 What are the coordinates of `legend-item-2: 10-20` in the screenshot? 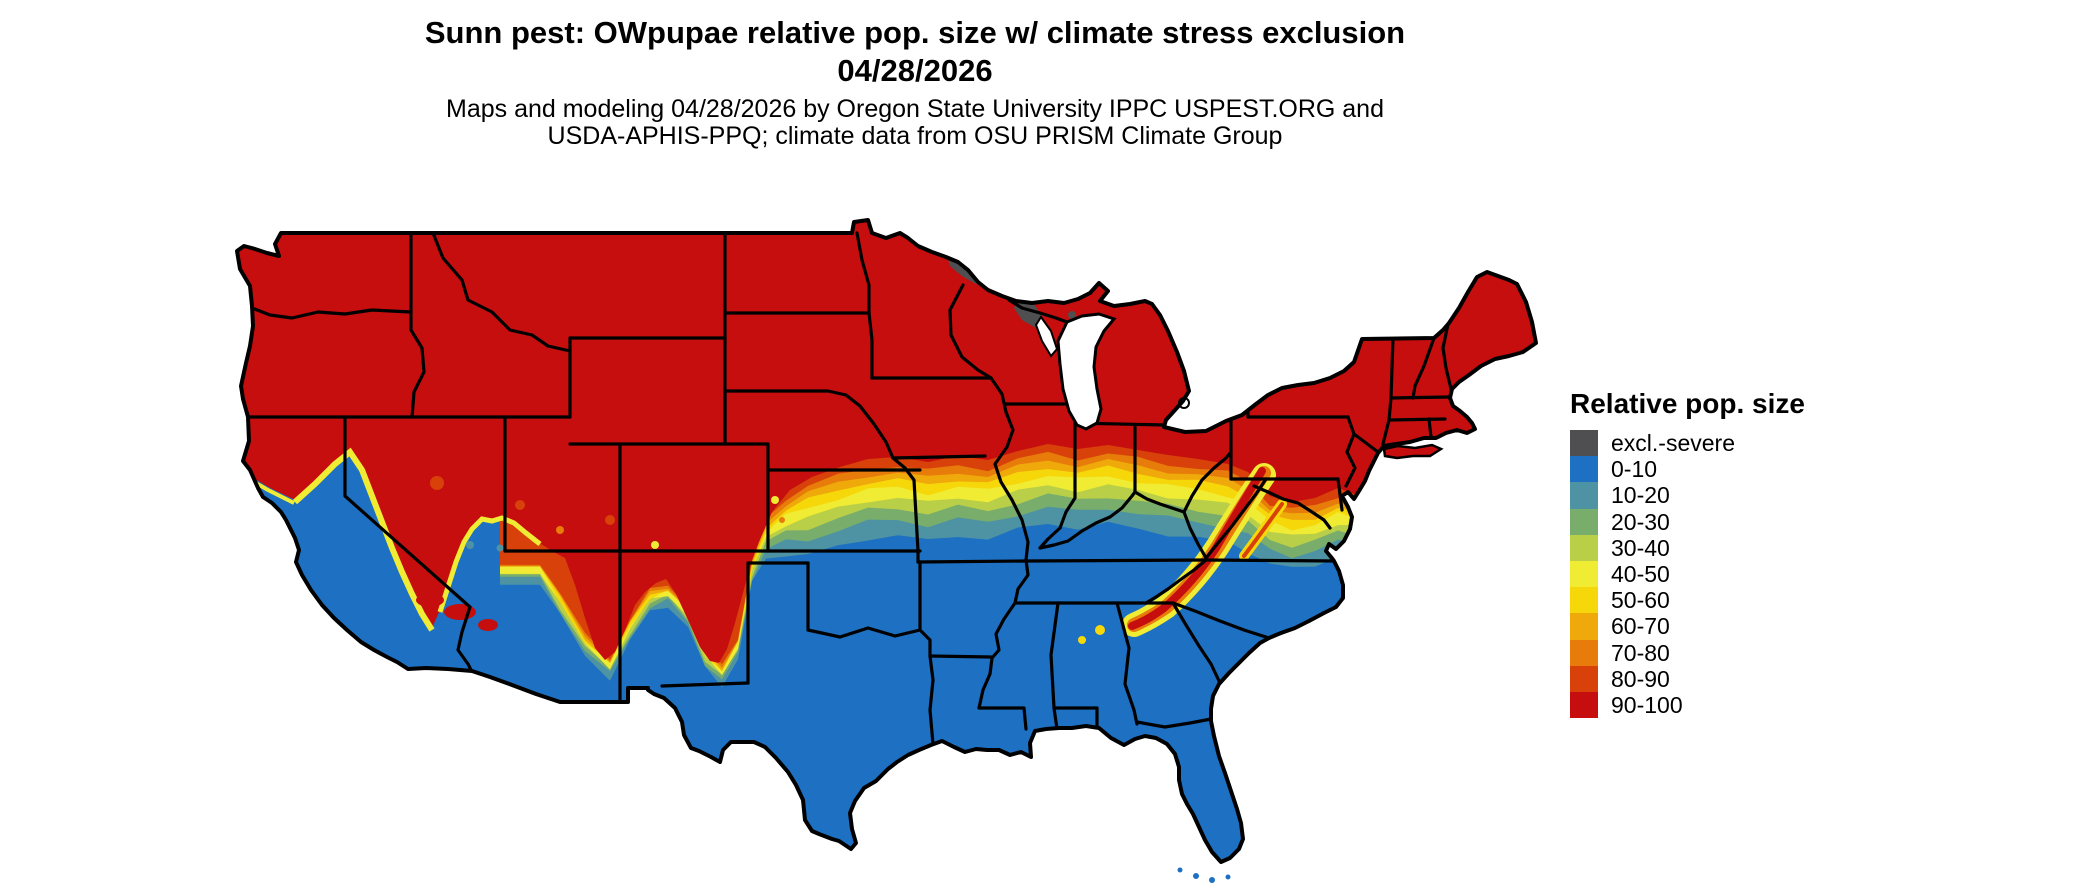 It's located at (1720, 495).